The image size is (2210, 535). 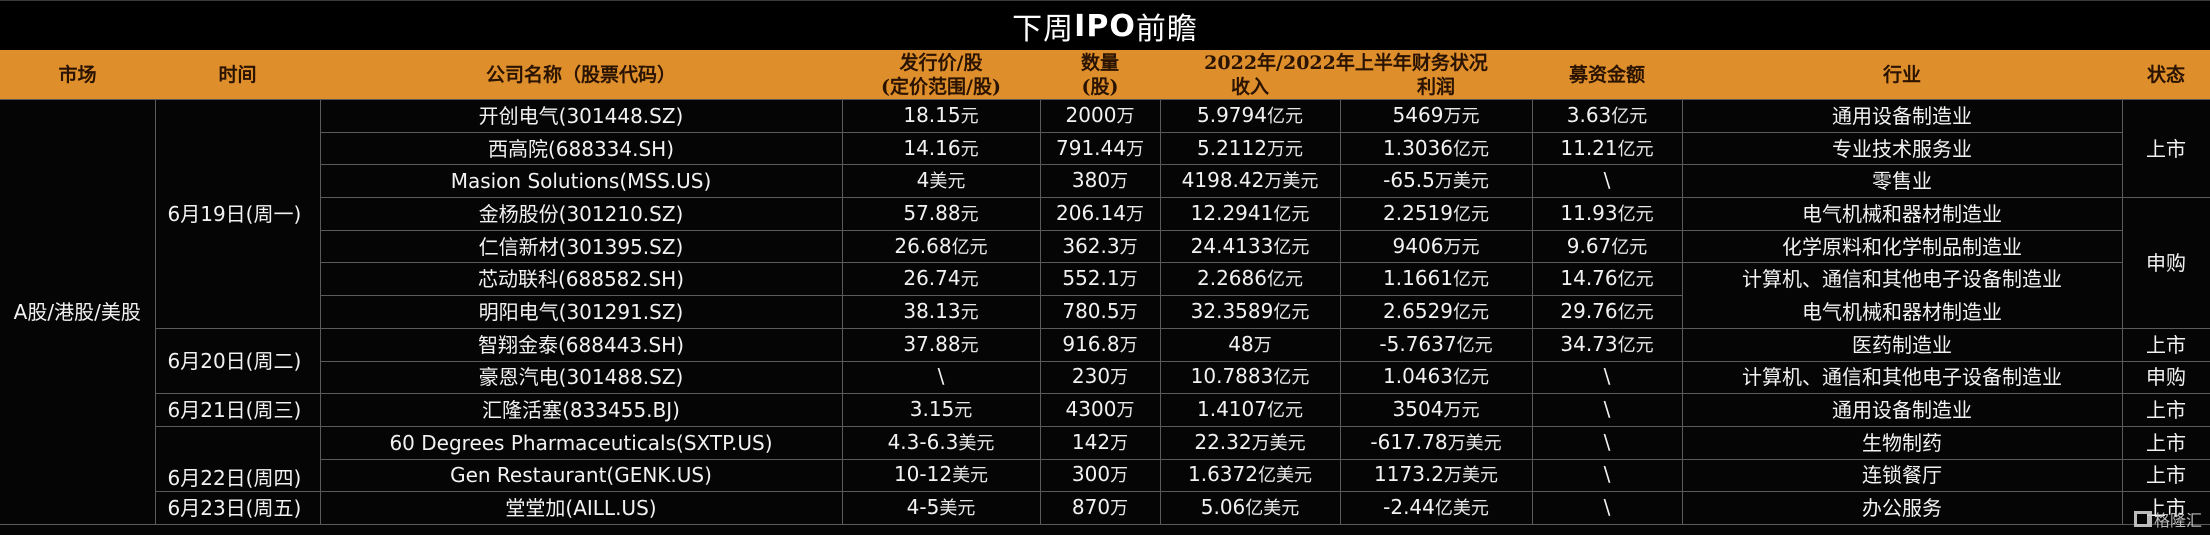 What do you see at coordinates (1902, 344) in the screenshot?
I see `industry-cell: 医药制造业` at bounding box center [1902, 344].